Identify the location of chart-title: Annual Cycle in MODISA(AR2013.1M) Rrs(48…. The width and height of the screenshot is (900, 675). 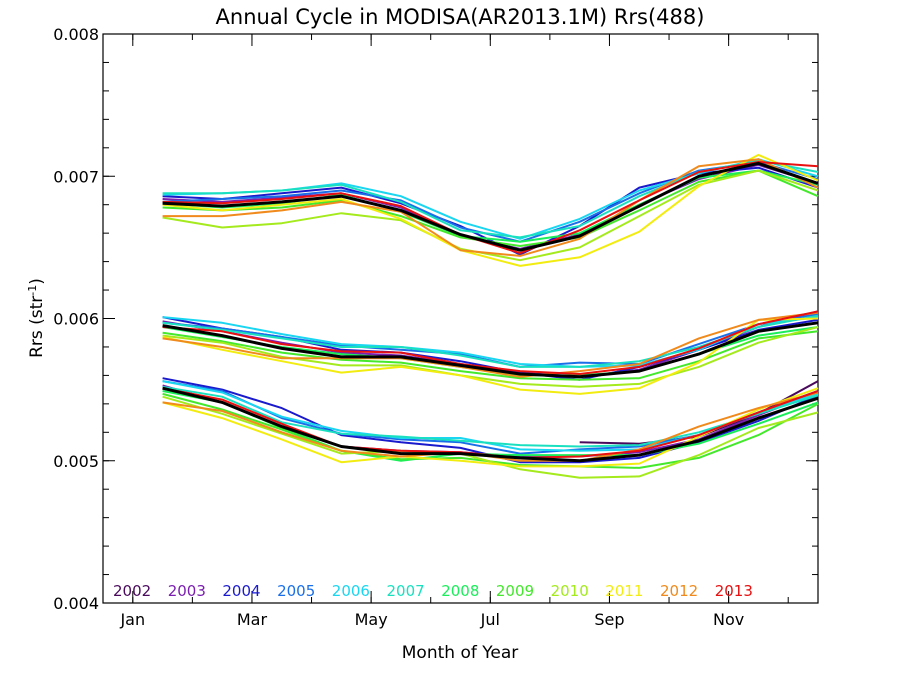
(460, 17).